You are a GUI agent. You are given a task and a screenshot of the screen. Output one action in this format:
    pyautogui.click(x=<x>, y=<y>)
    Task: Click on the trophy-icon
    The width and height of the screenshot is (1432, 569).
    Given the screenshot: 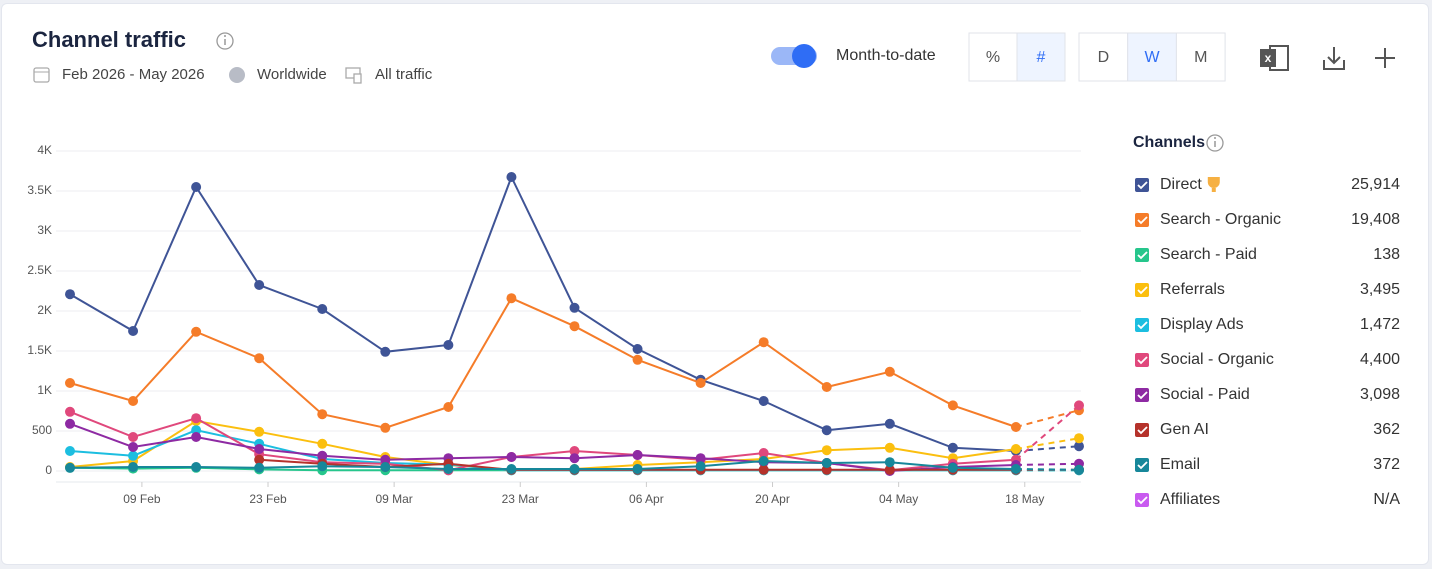 What is the action you would take?
    pyautogui.click(x=1213, y=184)
    